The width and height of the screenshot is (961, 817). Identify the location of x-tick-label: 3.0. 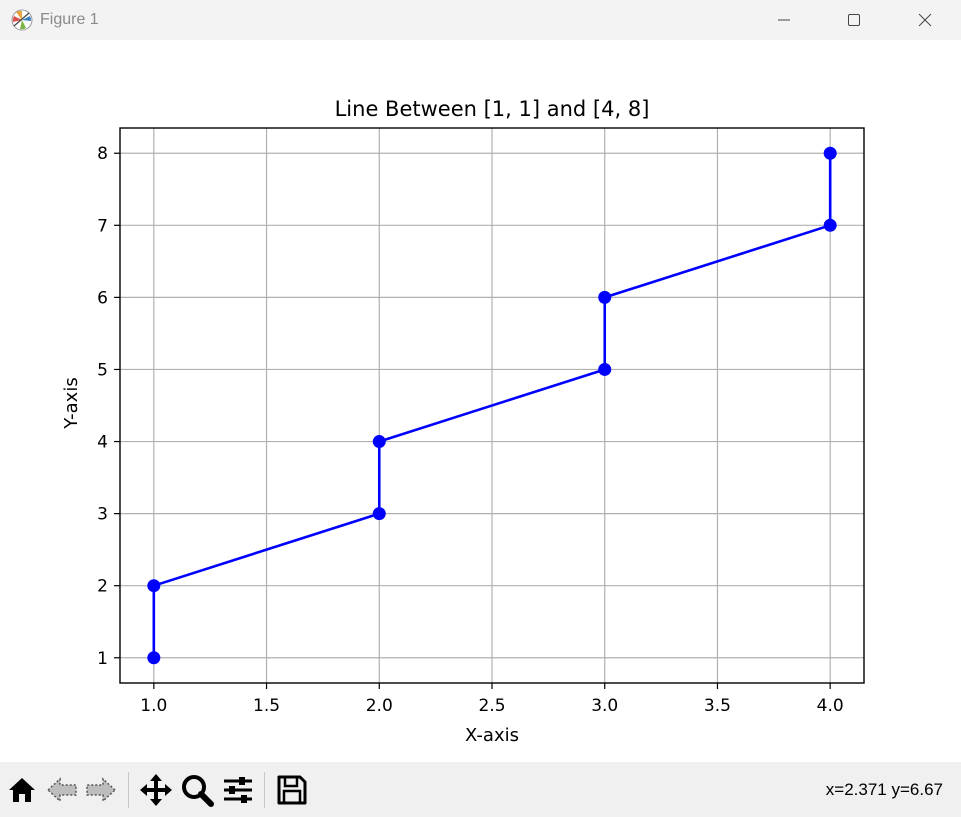
(604, 706).